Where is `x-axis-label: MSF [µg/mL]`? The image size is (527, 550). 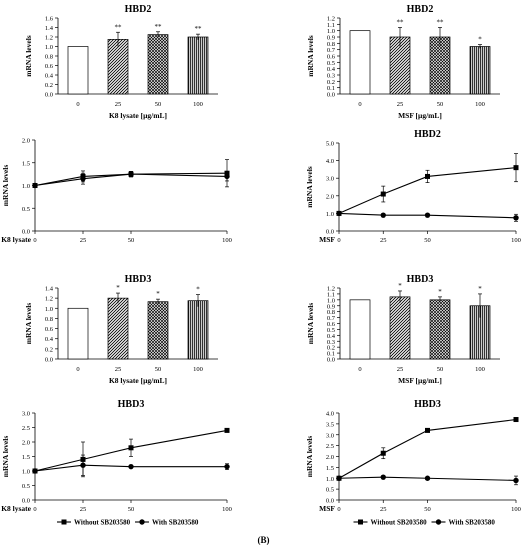 x-axis-label: MSF [µg/mL] is located at coordinates (420, 115).